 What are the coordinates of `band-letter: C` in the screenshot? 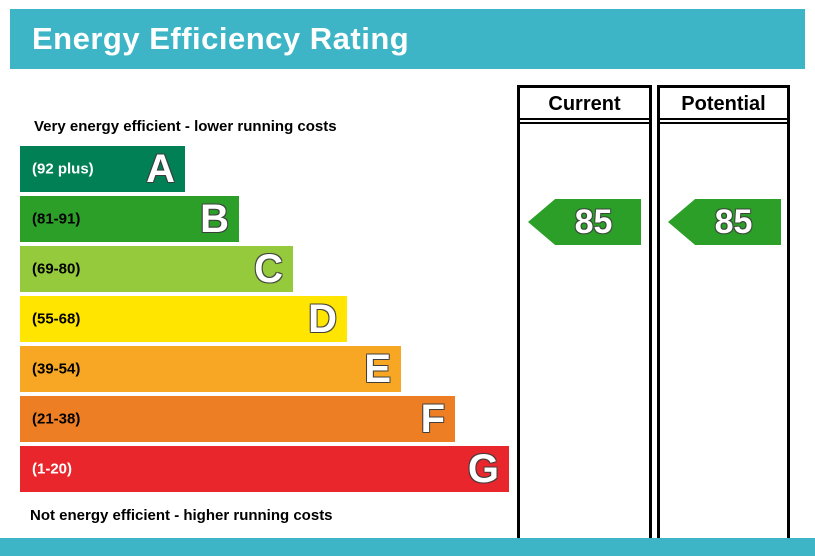 It's located at (268, 269).